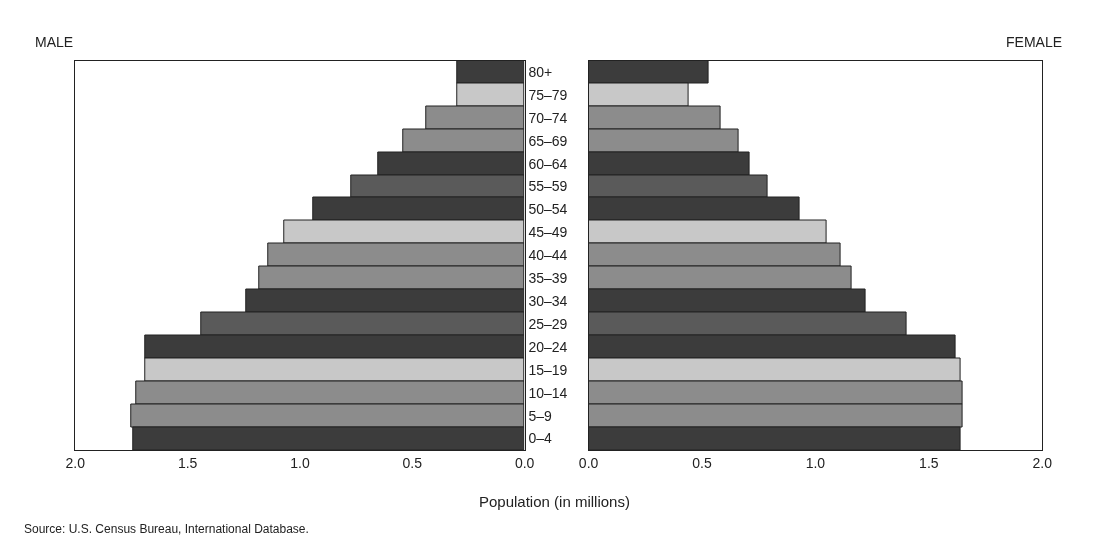  Describe the element at coordinates (548, 255) in the screenshot. I see `y-tick-label: 40–44` at that location.